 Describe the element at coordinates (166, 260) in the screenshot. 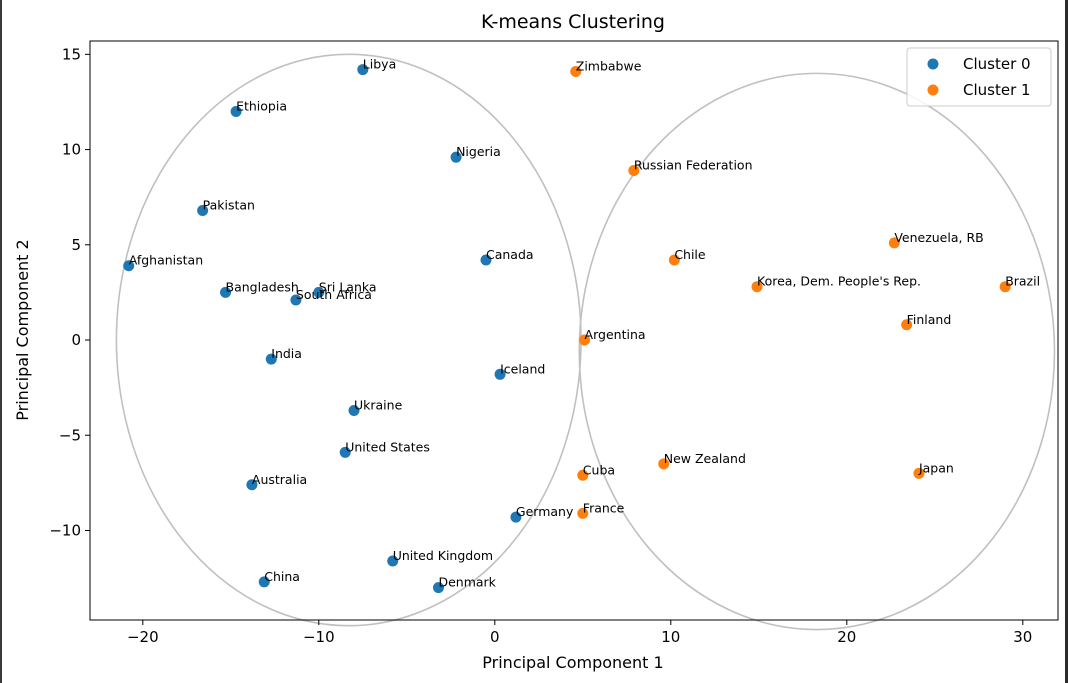

I see `point-label: Afghanistan` at that location.